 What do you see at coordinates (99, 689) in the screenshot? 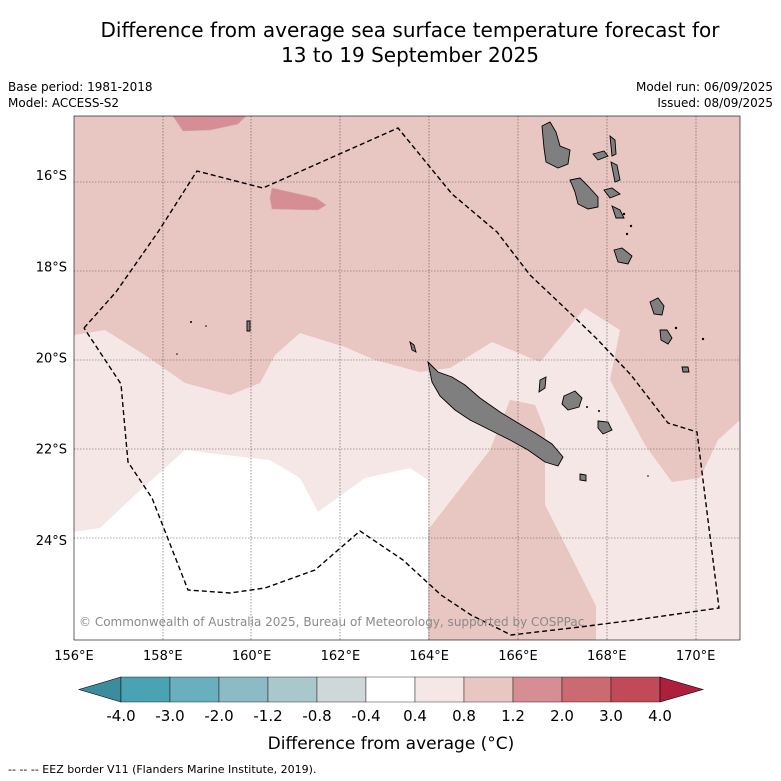
I see `colorbar-under-extension` at bounding box center [99, 689].